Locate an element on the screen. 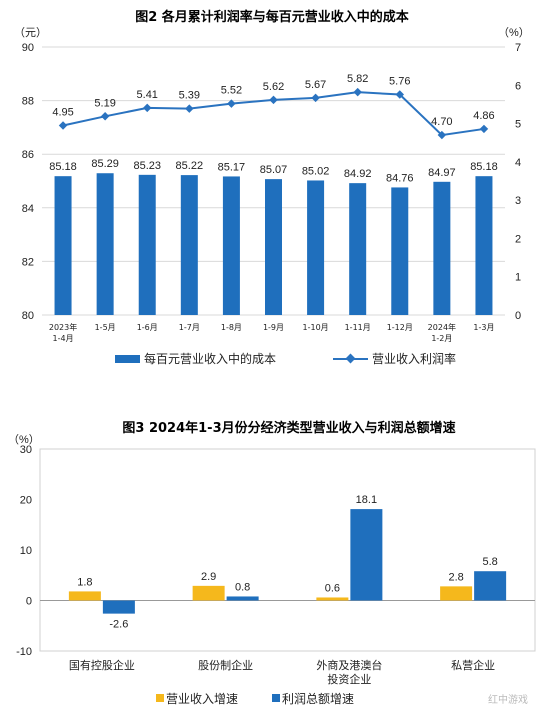 This screenshot has height=710, width=544. chart3-bar-label: 5.8 is located at coordinates (489, 562).